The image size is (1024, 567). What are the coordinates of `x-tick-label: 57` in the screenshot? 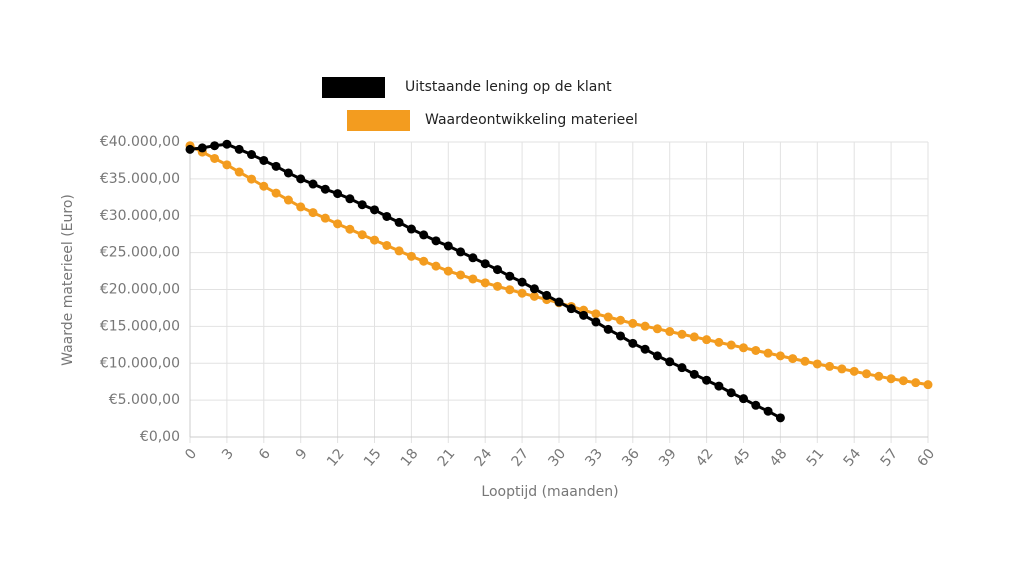 It's located at (890, 458).